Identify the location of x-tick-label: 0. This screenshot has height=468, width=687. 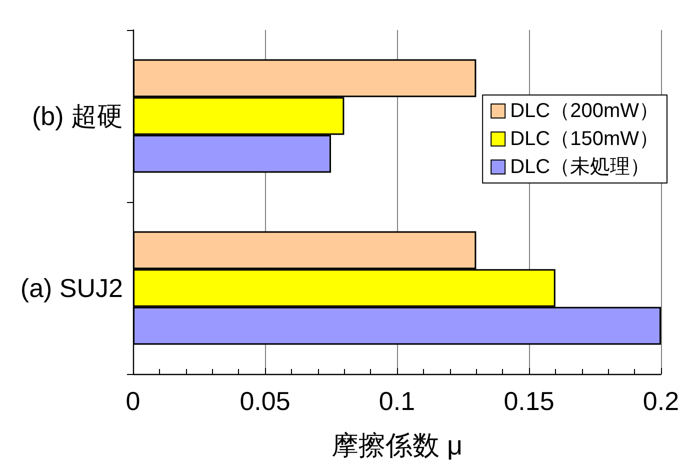
(133, 401).